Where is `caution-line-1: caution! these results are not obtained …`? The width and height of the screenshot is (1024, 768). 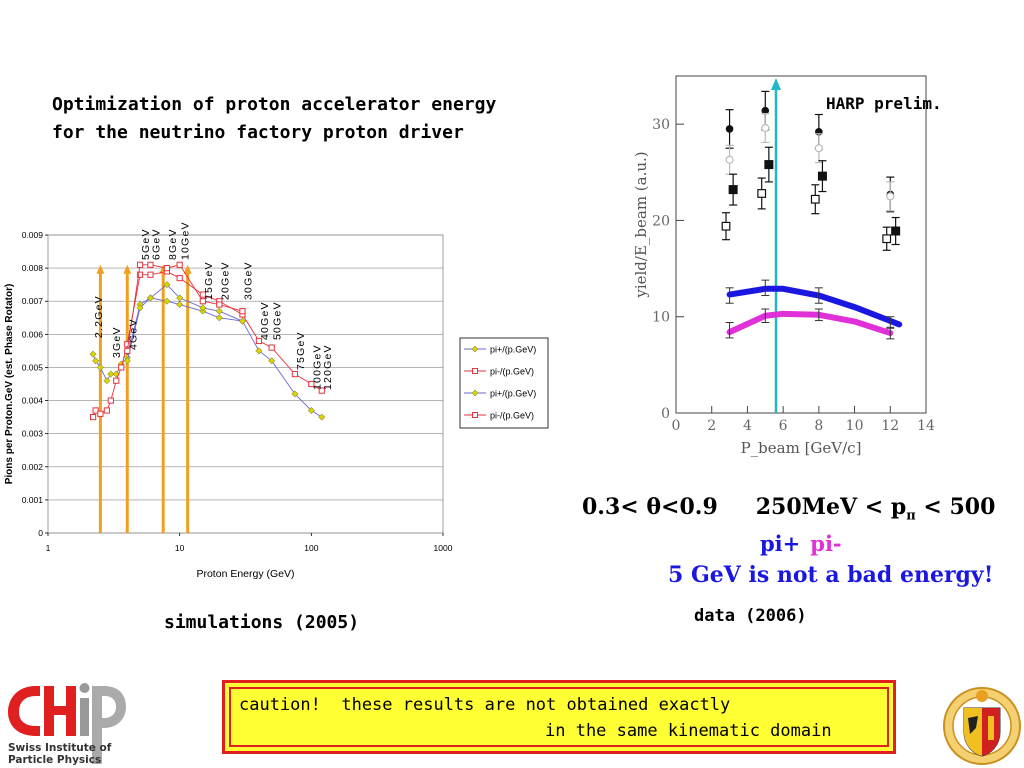 caution-line-1: caution! these results are not obtained … is located at coordinates (485, 705).